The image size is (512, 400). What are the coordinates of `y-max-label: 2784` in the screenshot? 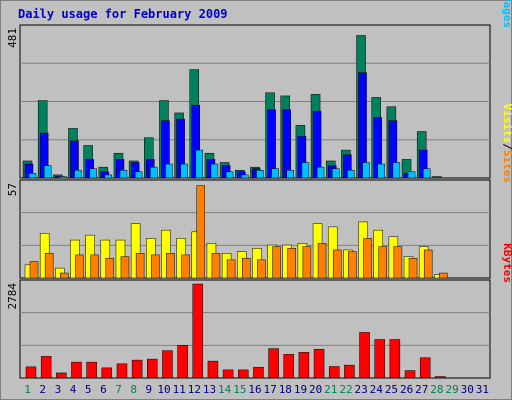 It's located at (12, 296).